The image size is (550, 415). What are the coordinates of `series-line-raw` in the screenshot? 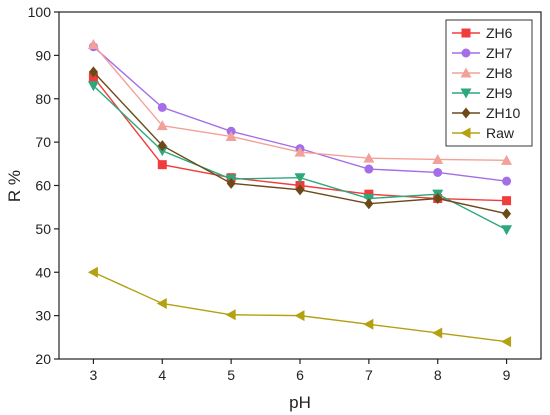 It's located at (300, 307).